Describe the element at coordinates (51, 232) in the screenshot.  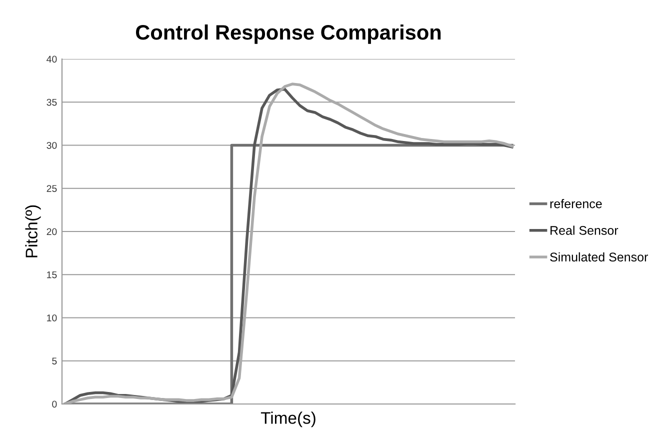
I see `y-tick-label: 20` at that location.